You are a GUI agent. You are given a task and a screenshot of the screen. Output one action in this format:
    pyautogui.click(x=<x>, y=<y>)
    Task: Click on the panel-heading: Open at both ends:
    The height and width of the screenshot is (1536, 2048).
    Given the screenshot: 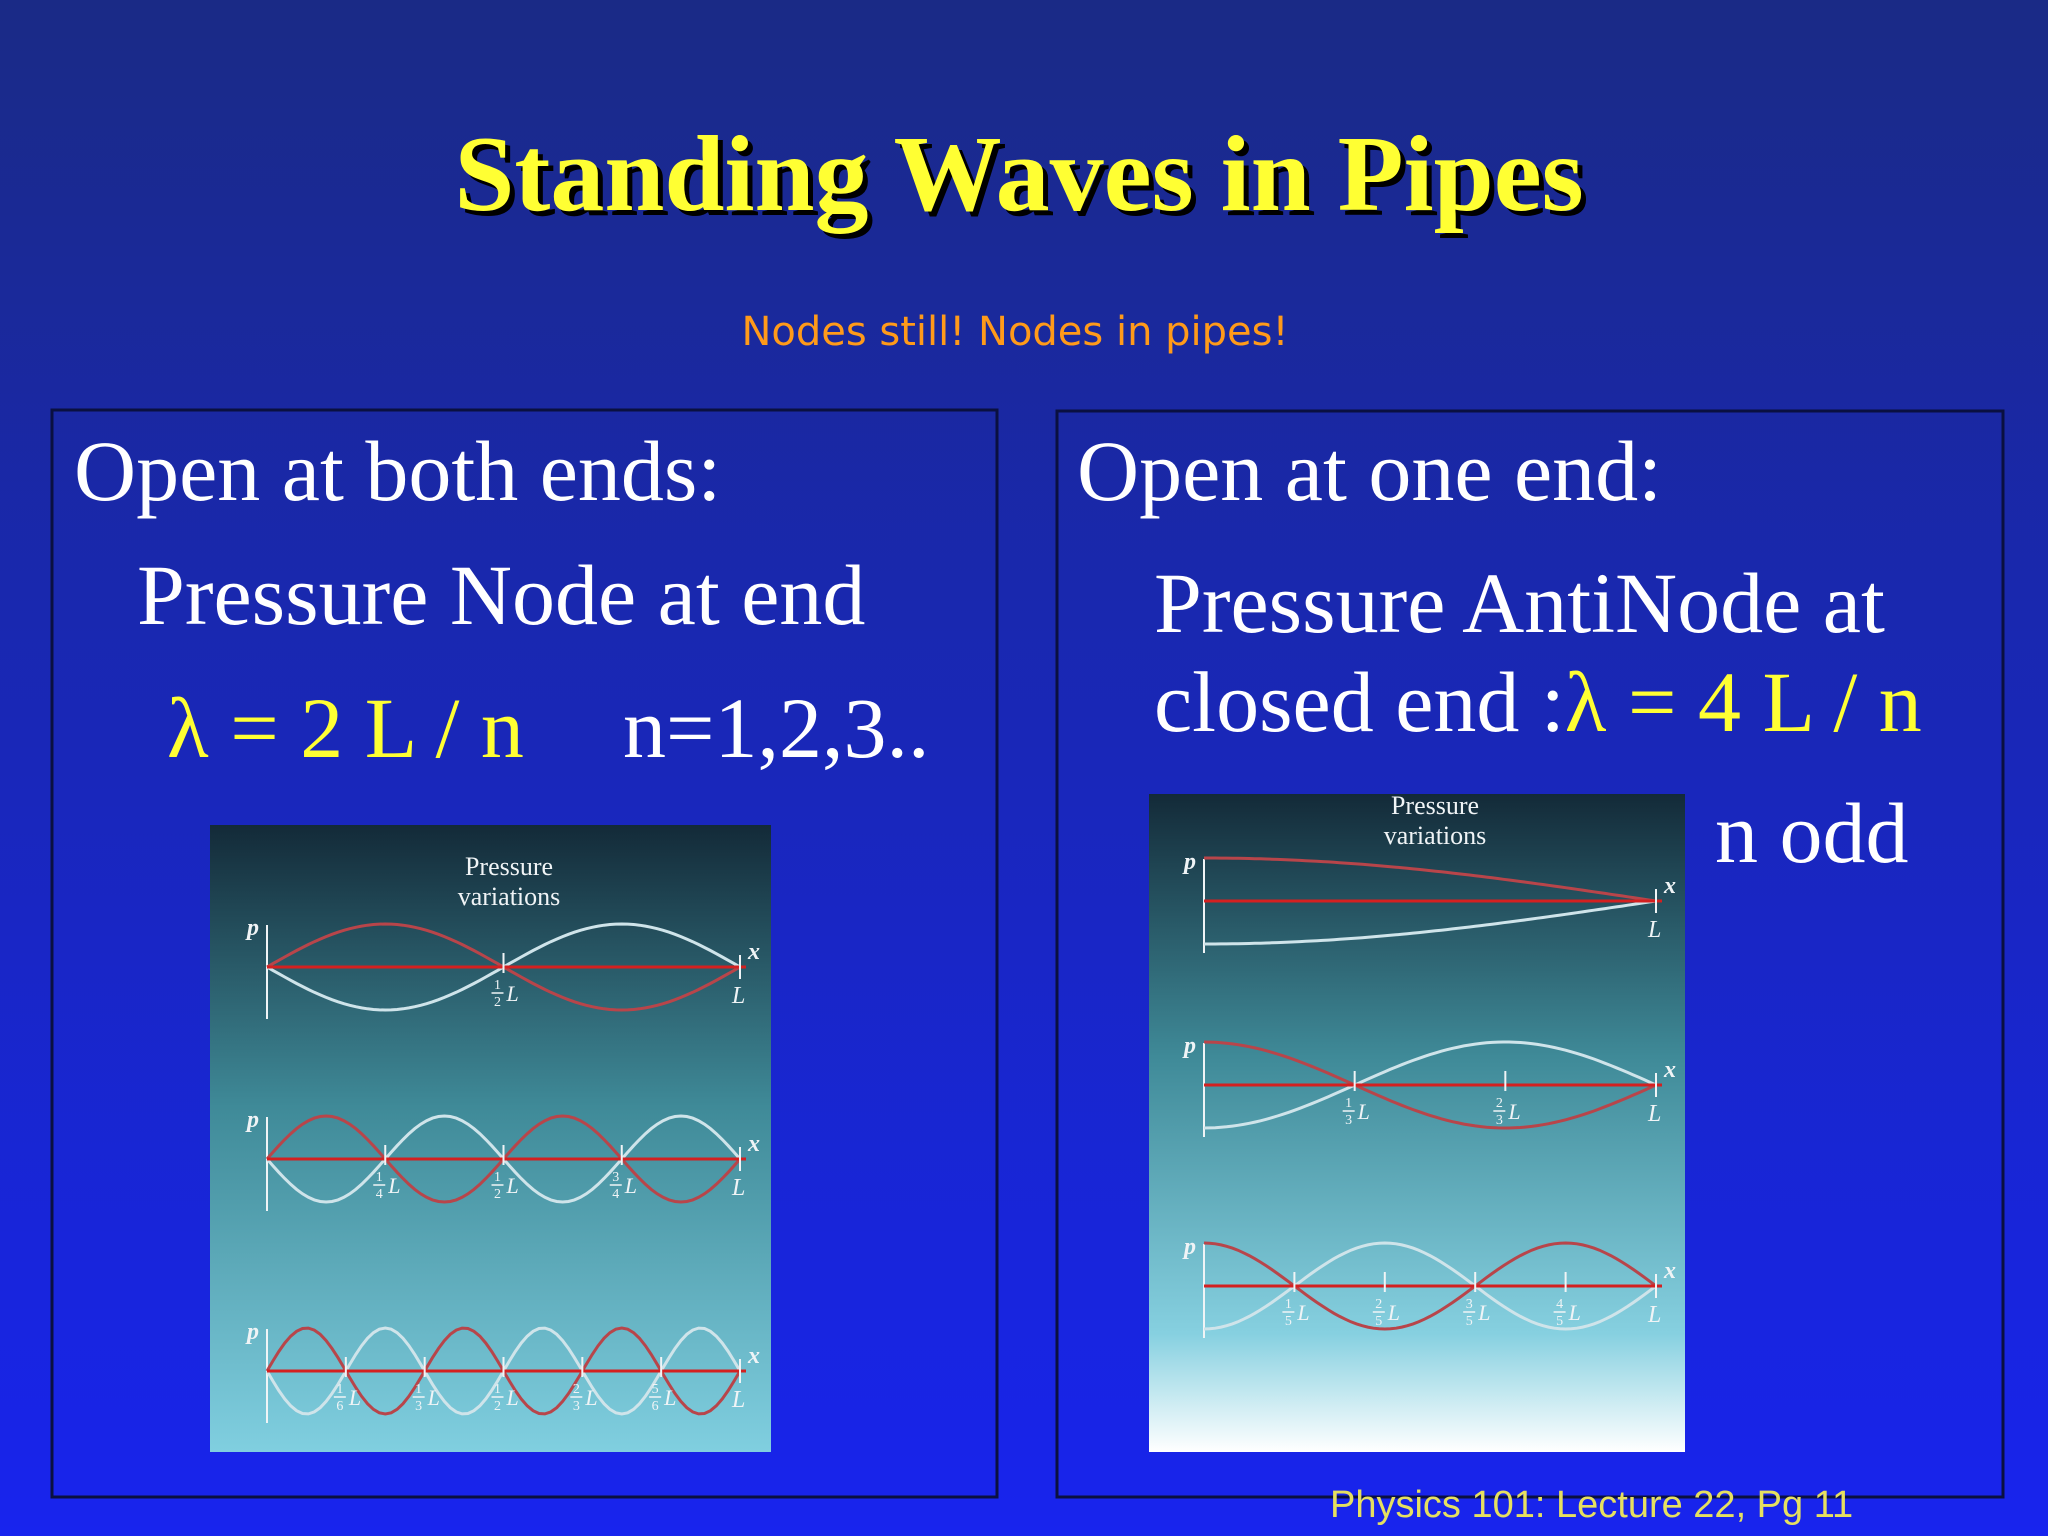 What is the action you would take?
    pyautogui.click(x=397, y=471)
    